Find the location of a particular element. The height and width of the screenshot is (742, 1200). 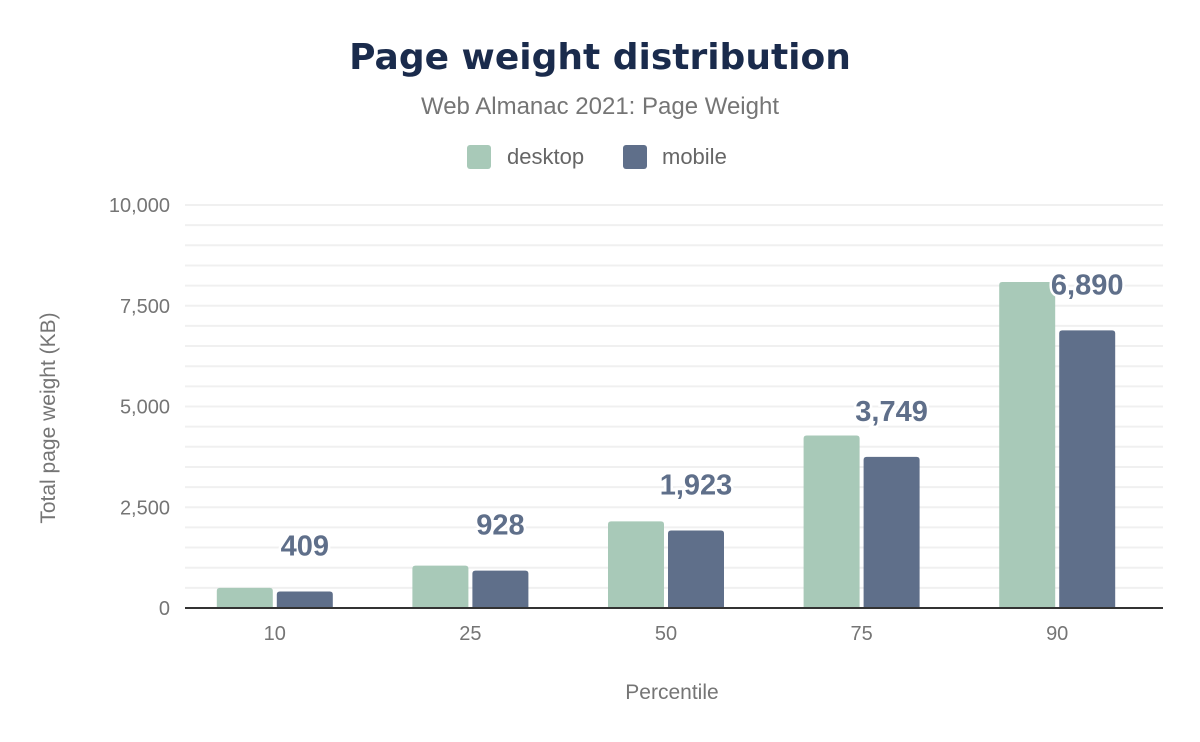

x-axis-ticks: 10 25 50 75 90 is located at coordinates (666, 634).